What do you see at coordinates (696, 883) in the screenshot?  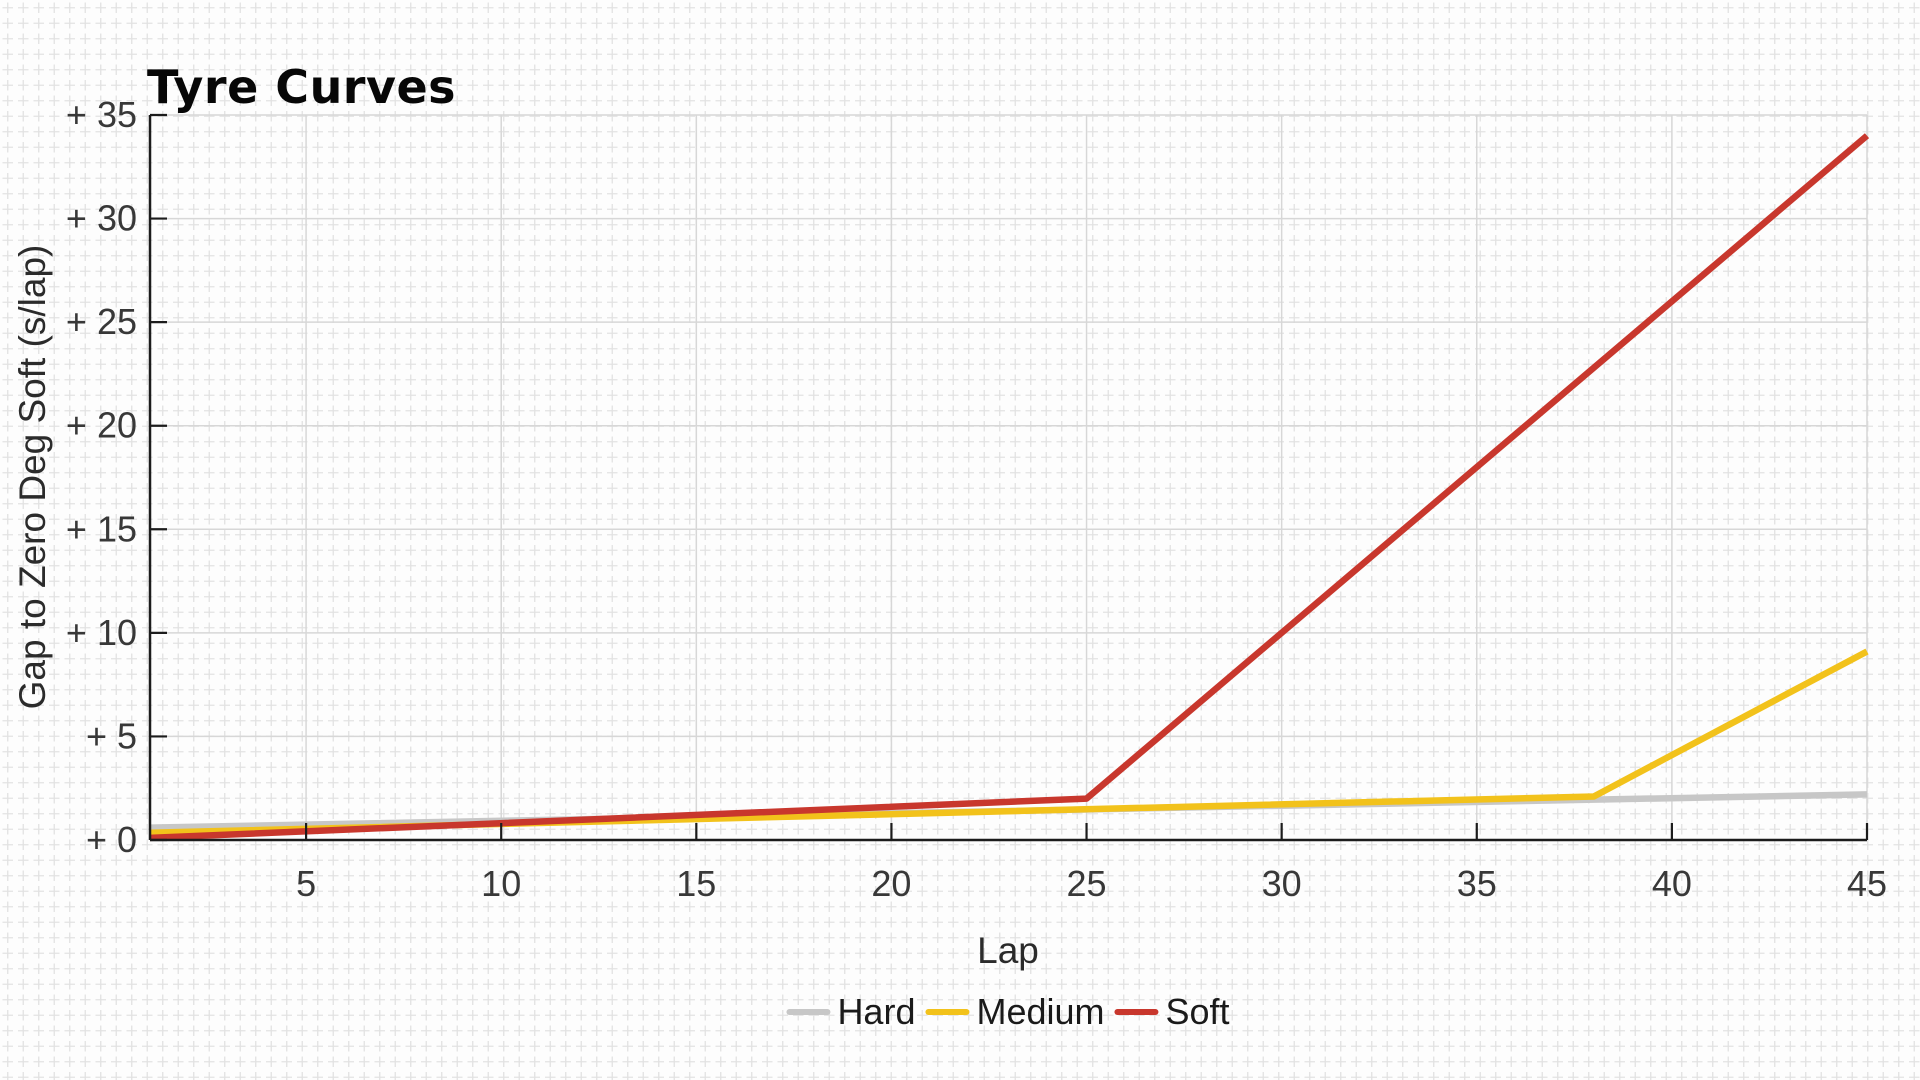 I see `x-tick-label: 15` at bounding box center [696, 883].